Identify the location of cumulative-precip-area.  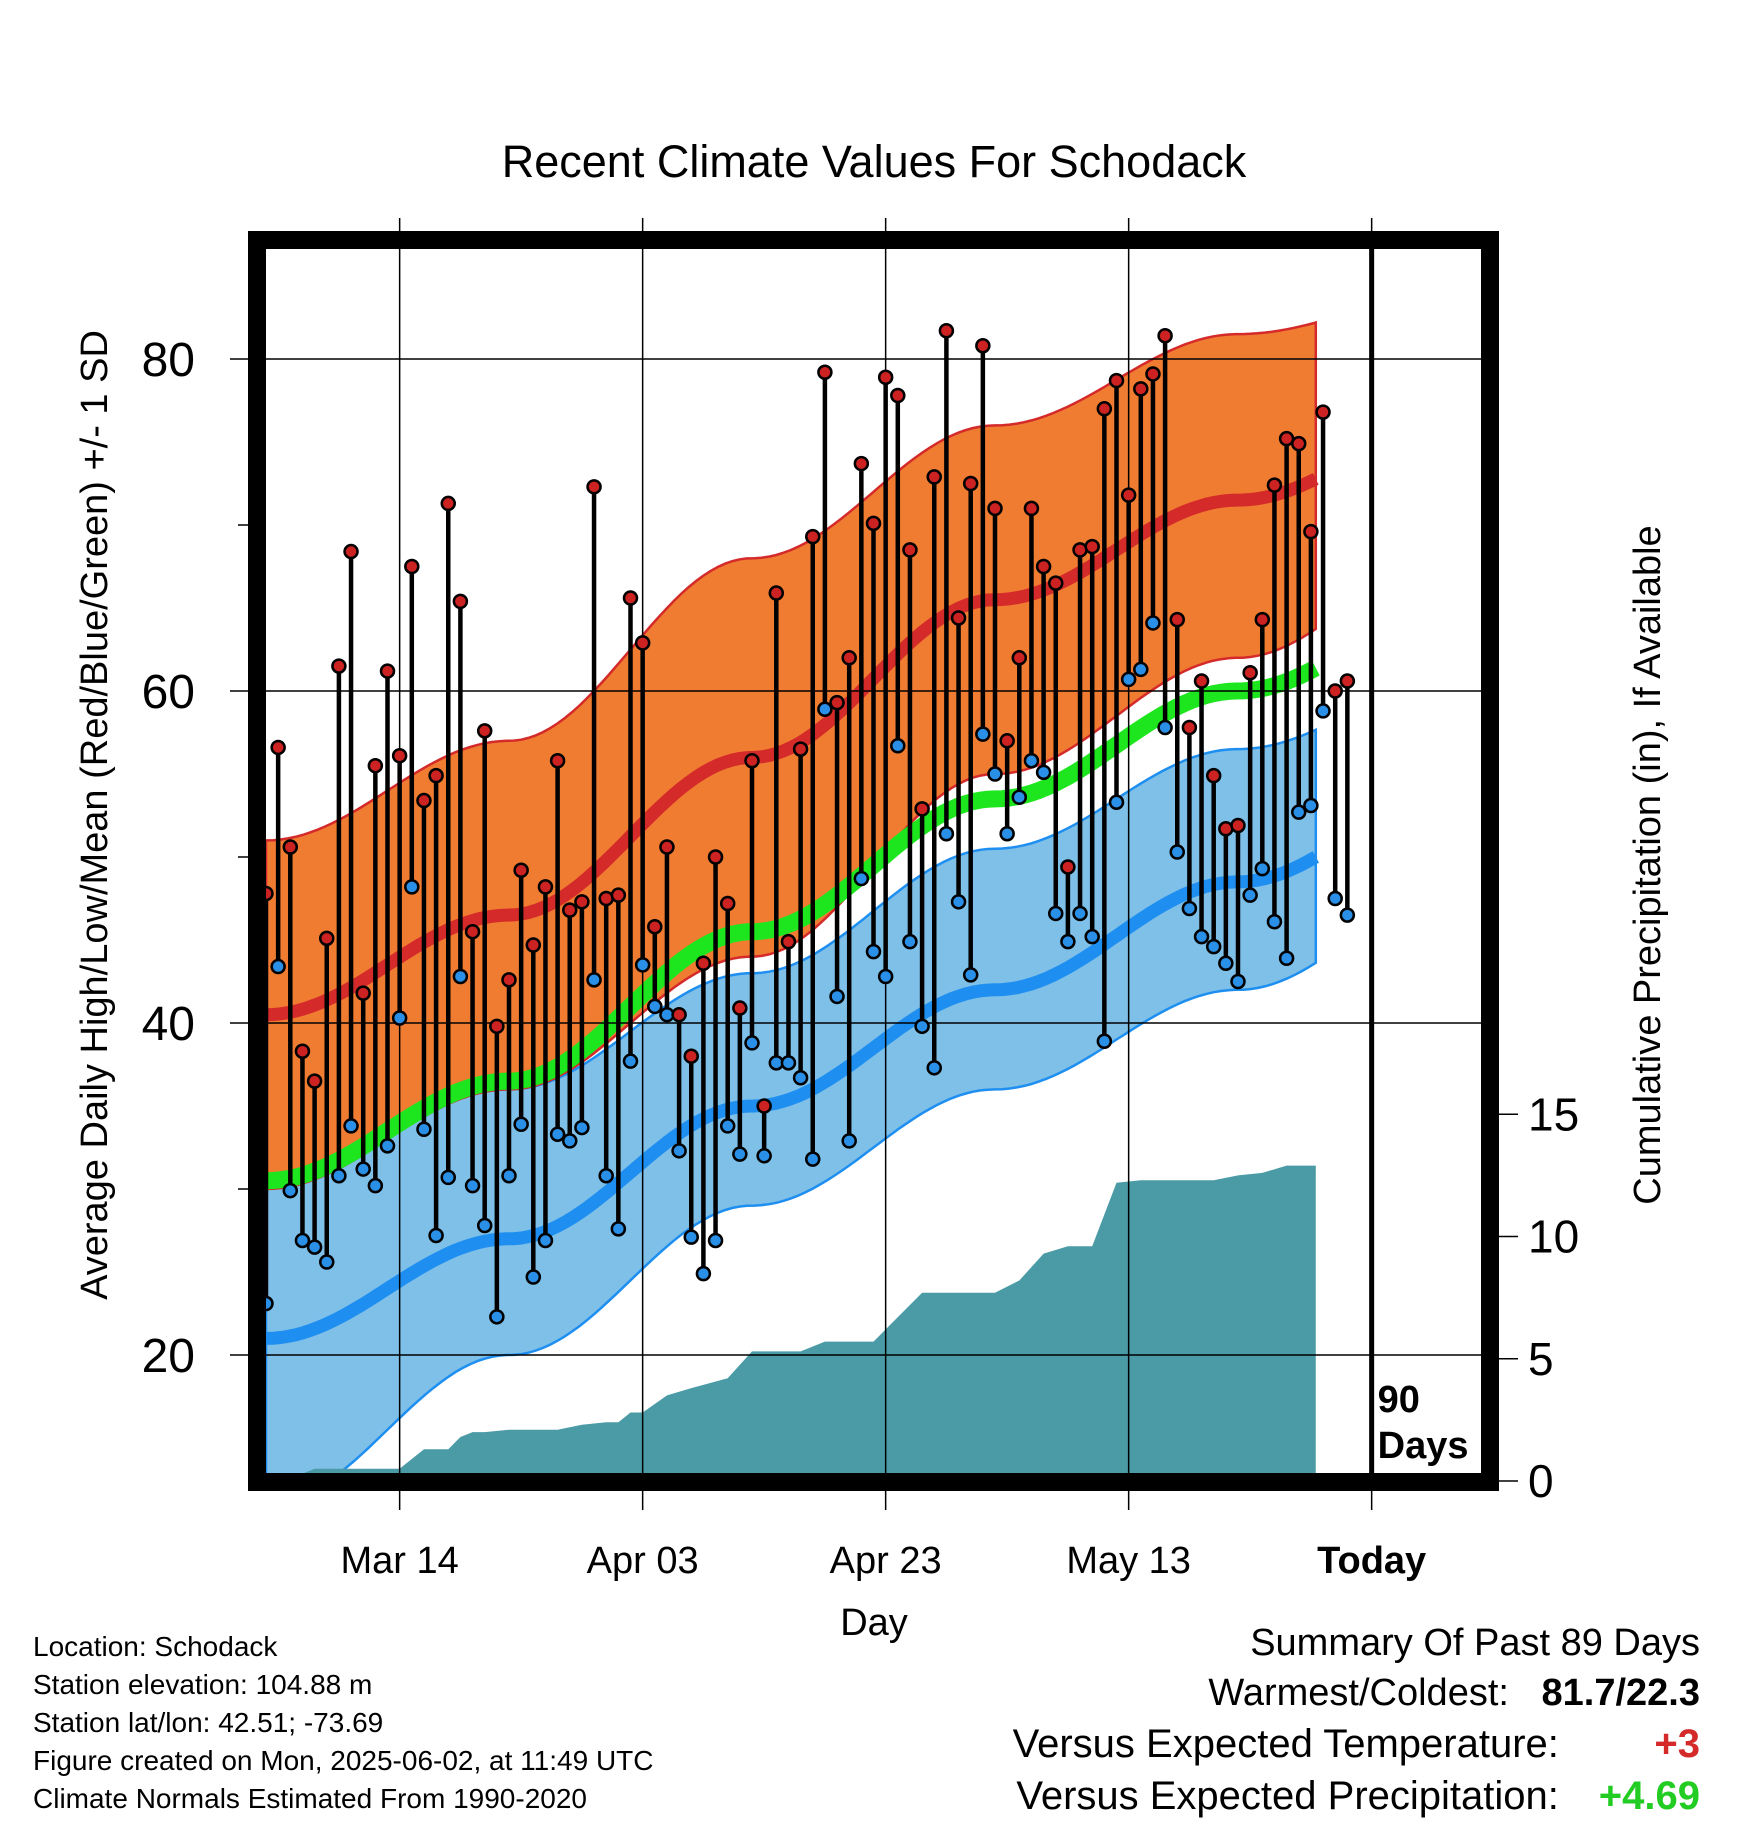
(810, 1297).